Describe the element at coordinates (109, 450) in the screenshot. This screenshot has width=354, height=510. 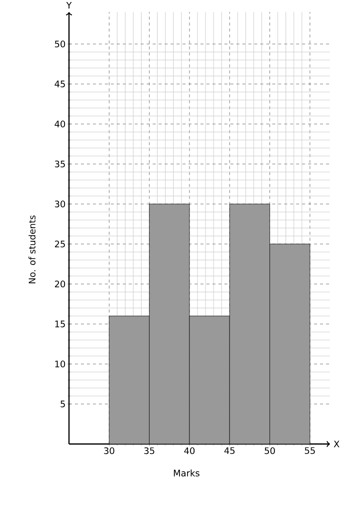
I see `x-tick-label: 30` at that location.